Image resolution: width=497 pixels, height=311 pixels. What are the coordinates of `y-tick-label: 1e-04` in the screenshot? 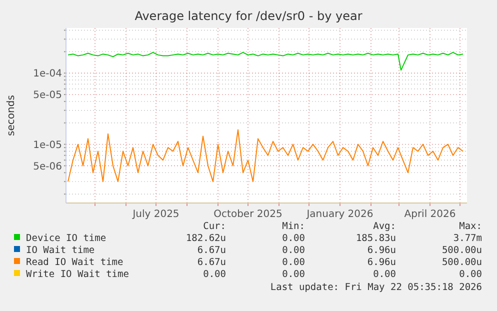 It's located at (47, 74).